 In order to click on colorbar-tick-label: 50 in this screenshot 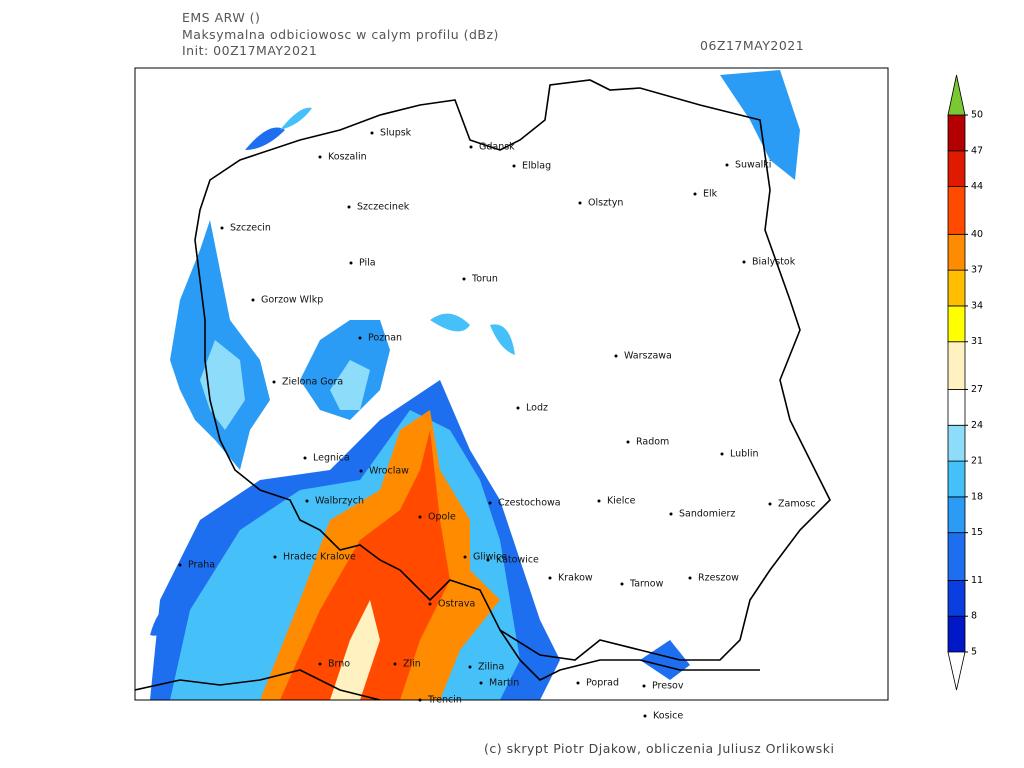, I will do `click(977, 115)`.